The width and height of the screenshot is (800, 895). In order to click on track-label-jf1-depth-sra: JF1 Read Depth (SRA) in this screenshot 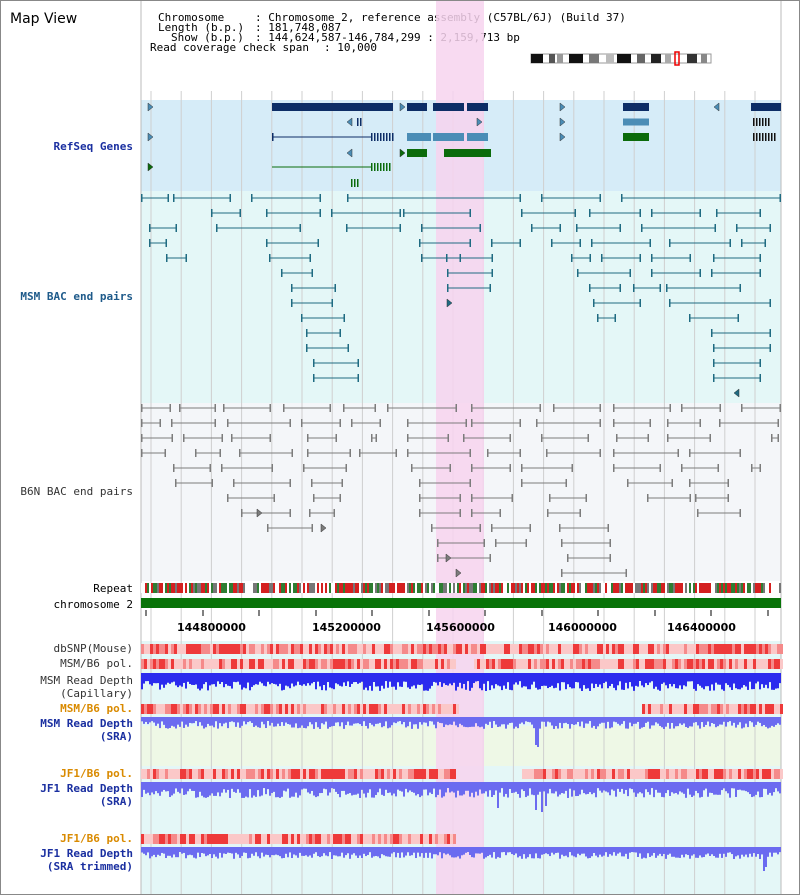, I will do `click(86, 795)`.